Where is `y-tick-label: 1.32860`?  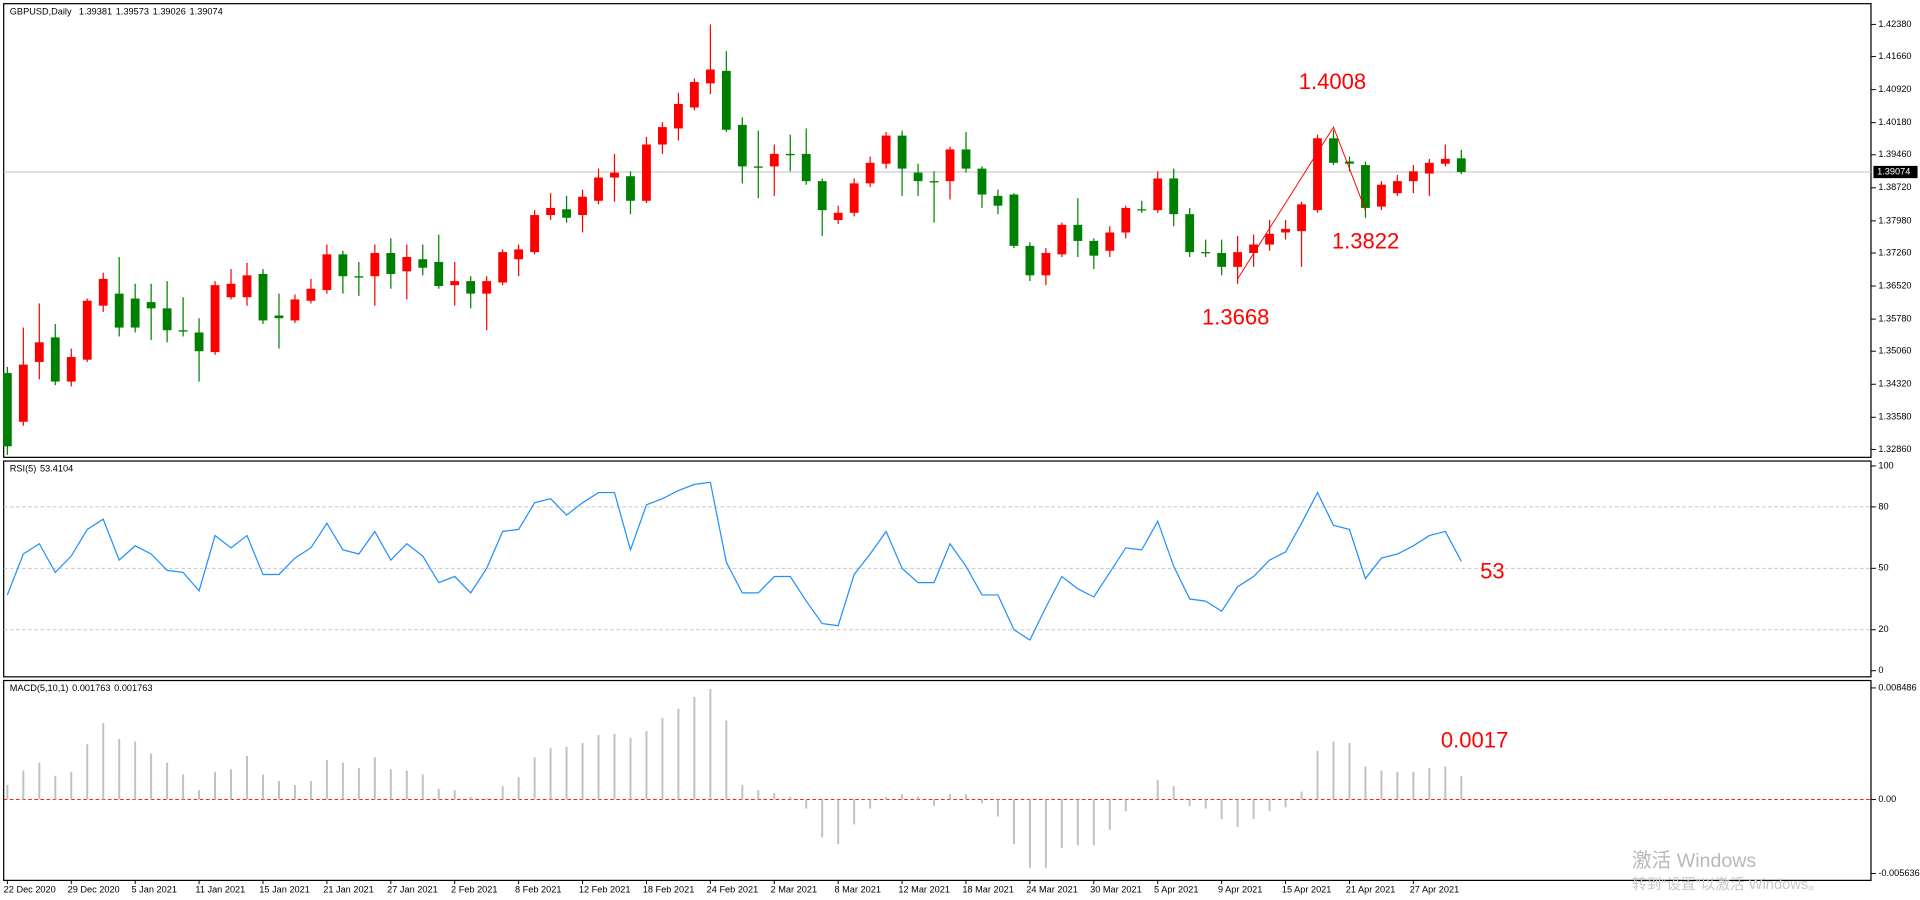
y-tick-label: 1.32860 is located at coordinates (1894, 449).